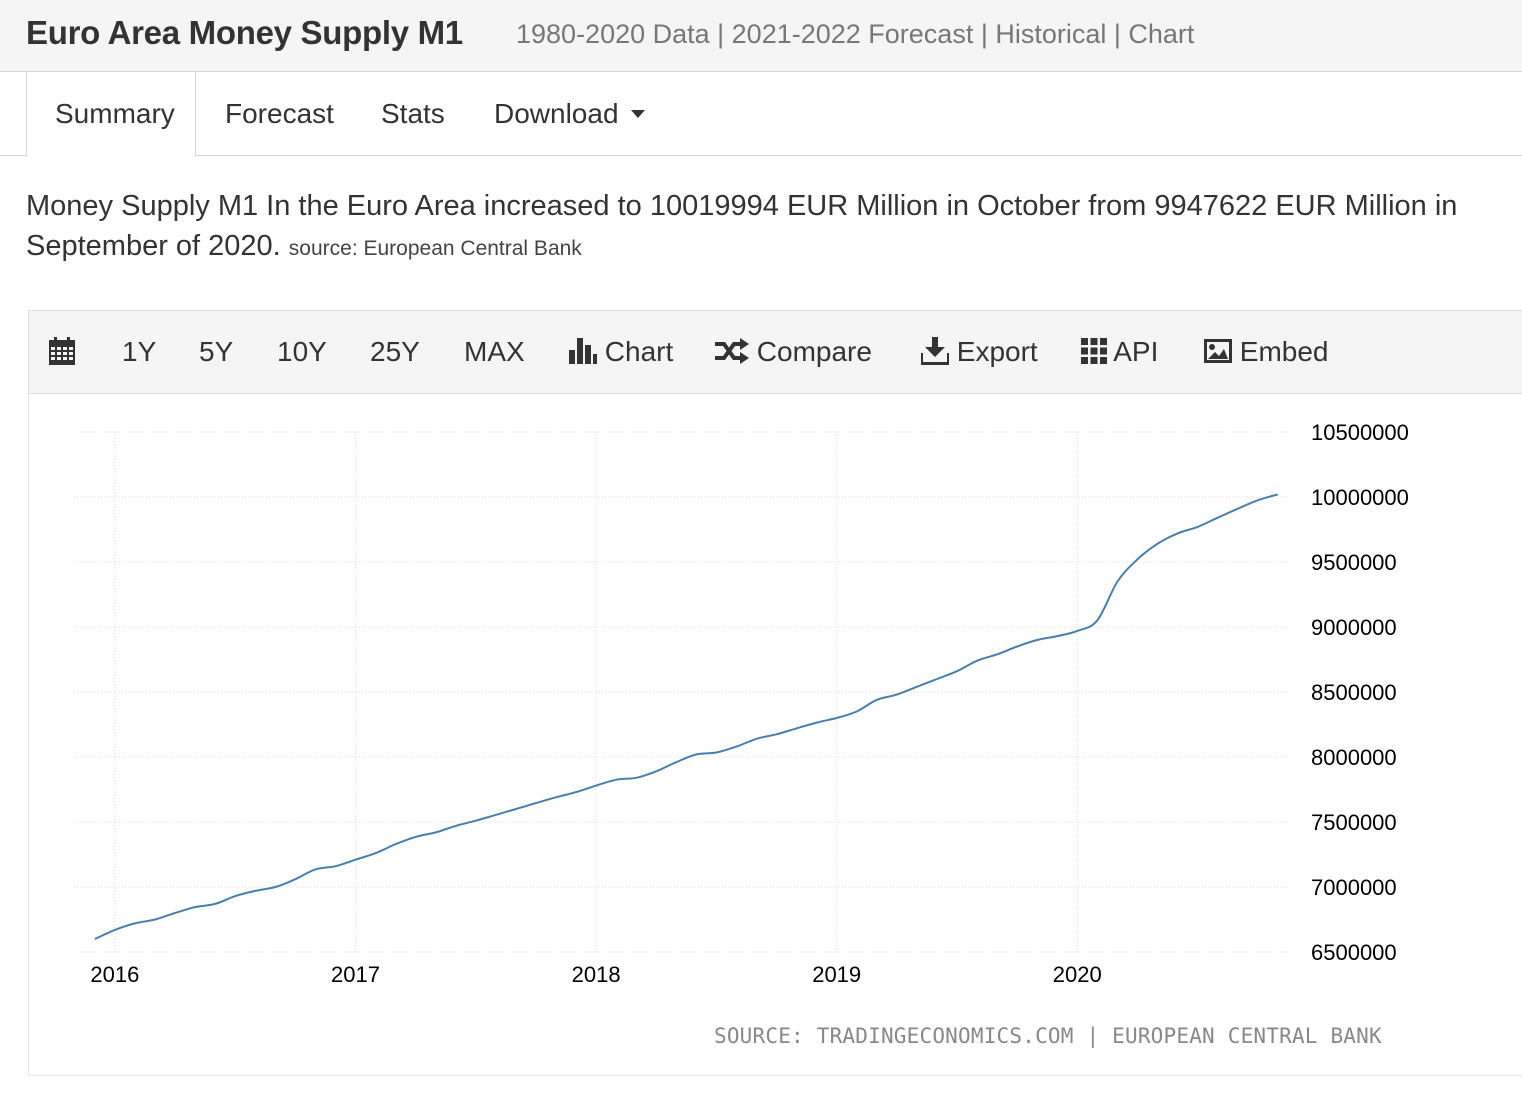 The width and height of the screenshot is (1522, 1094). Describe the element at coordinates (1354, 757) in the screenshot. I see `y-tick-label: 8000000` at that location.